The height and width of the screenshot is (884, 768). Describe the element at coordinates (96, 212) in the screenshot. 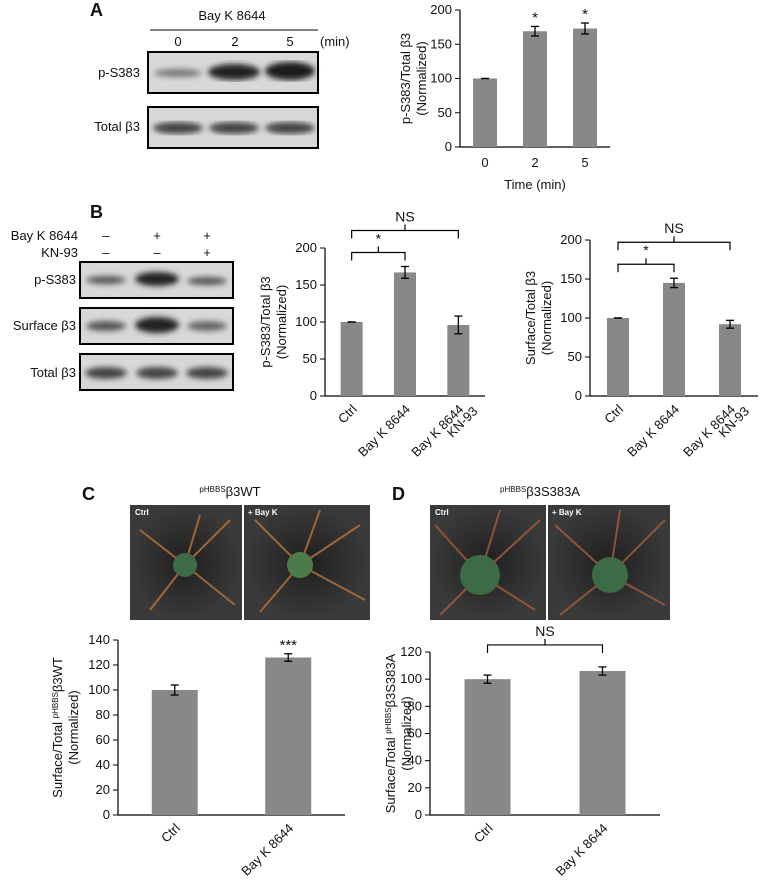

I see `panel-label: B` at that location.